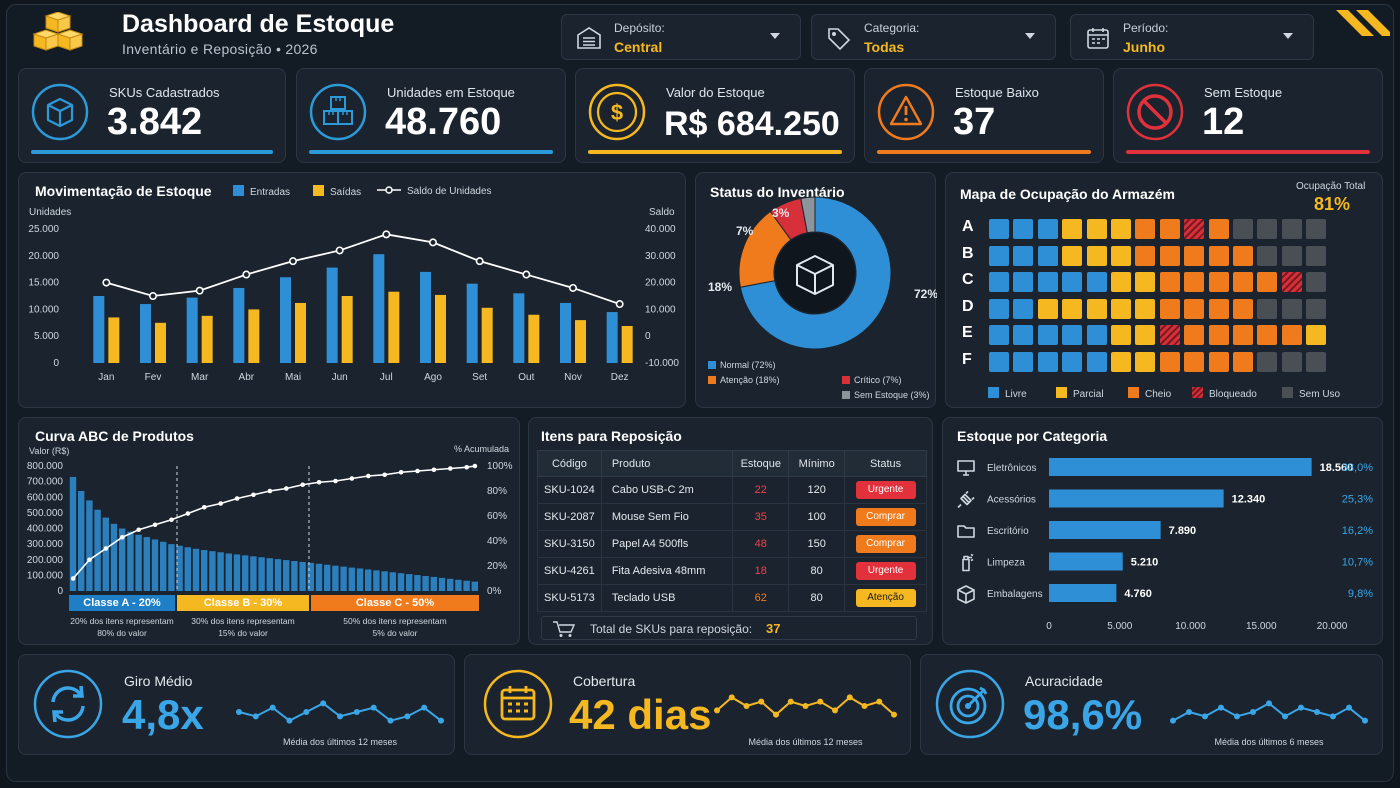 The image size is (1400, 788). What do you see at coordinates (681, 37) in the screenshot?
I see `filter-deposito: Depósito: Central` at bounding box center [681, 37].